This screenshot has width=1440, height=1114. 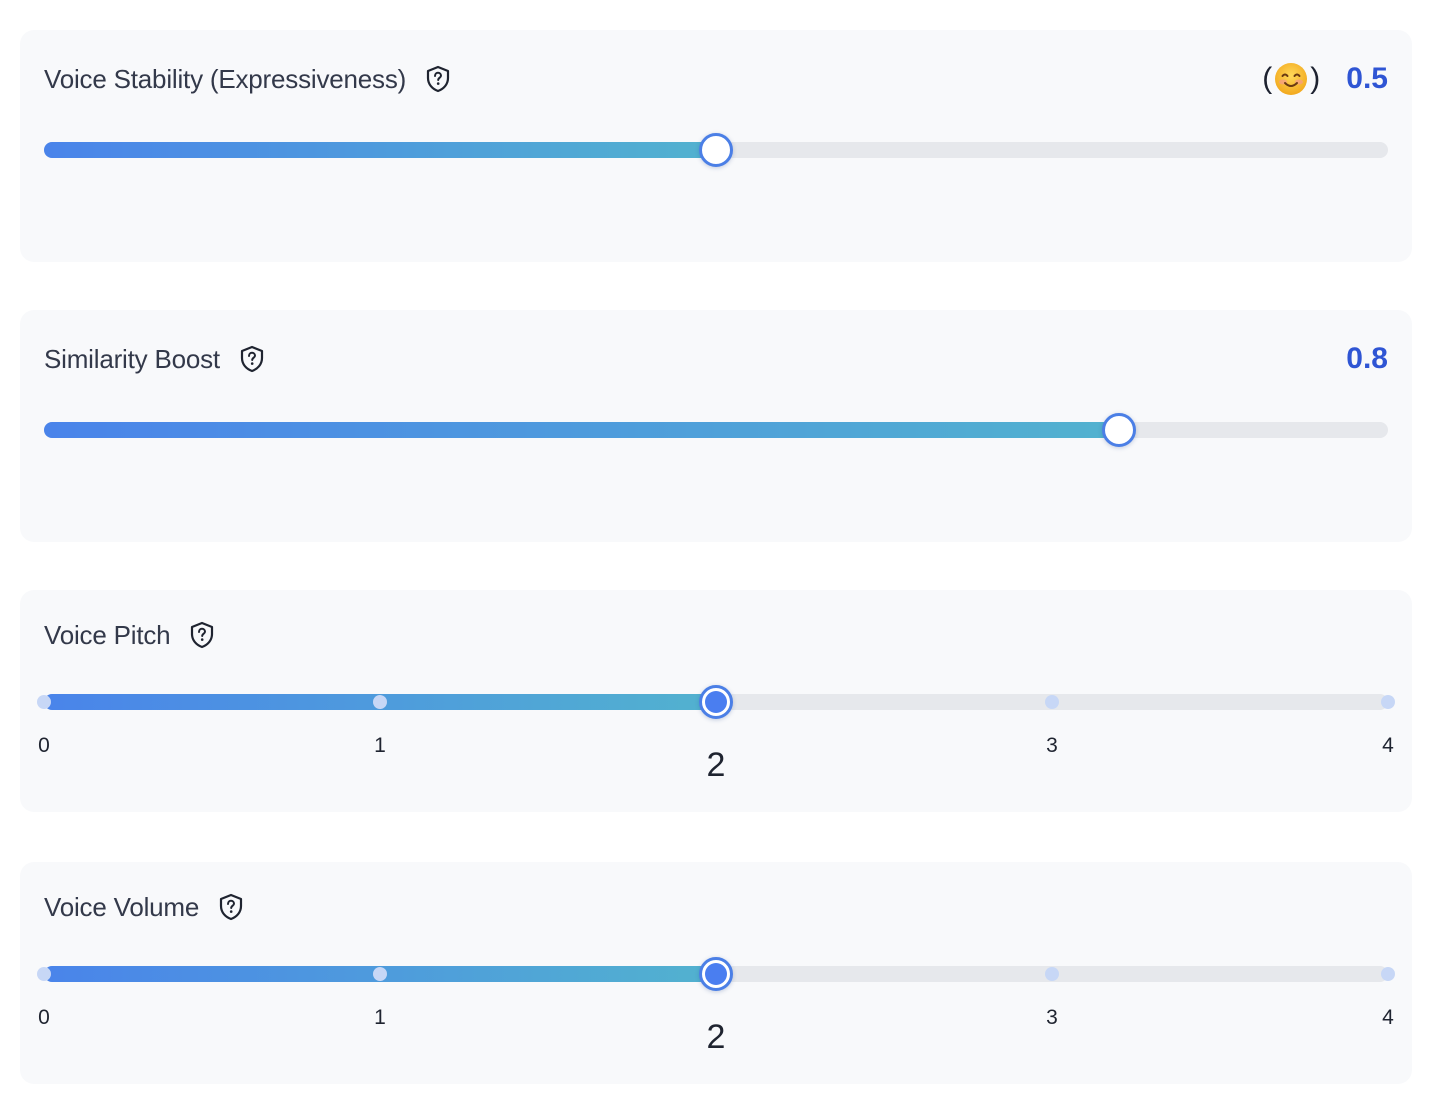 I want to click on similarity-boost-slider-fill, so click(x=582, y=430).